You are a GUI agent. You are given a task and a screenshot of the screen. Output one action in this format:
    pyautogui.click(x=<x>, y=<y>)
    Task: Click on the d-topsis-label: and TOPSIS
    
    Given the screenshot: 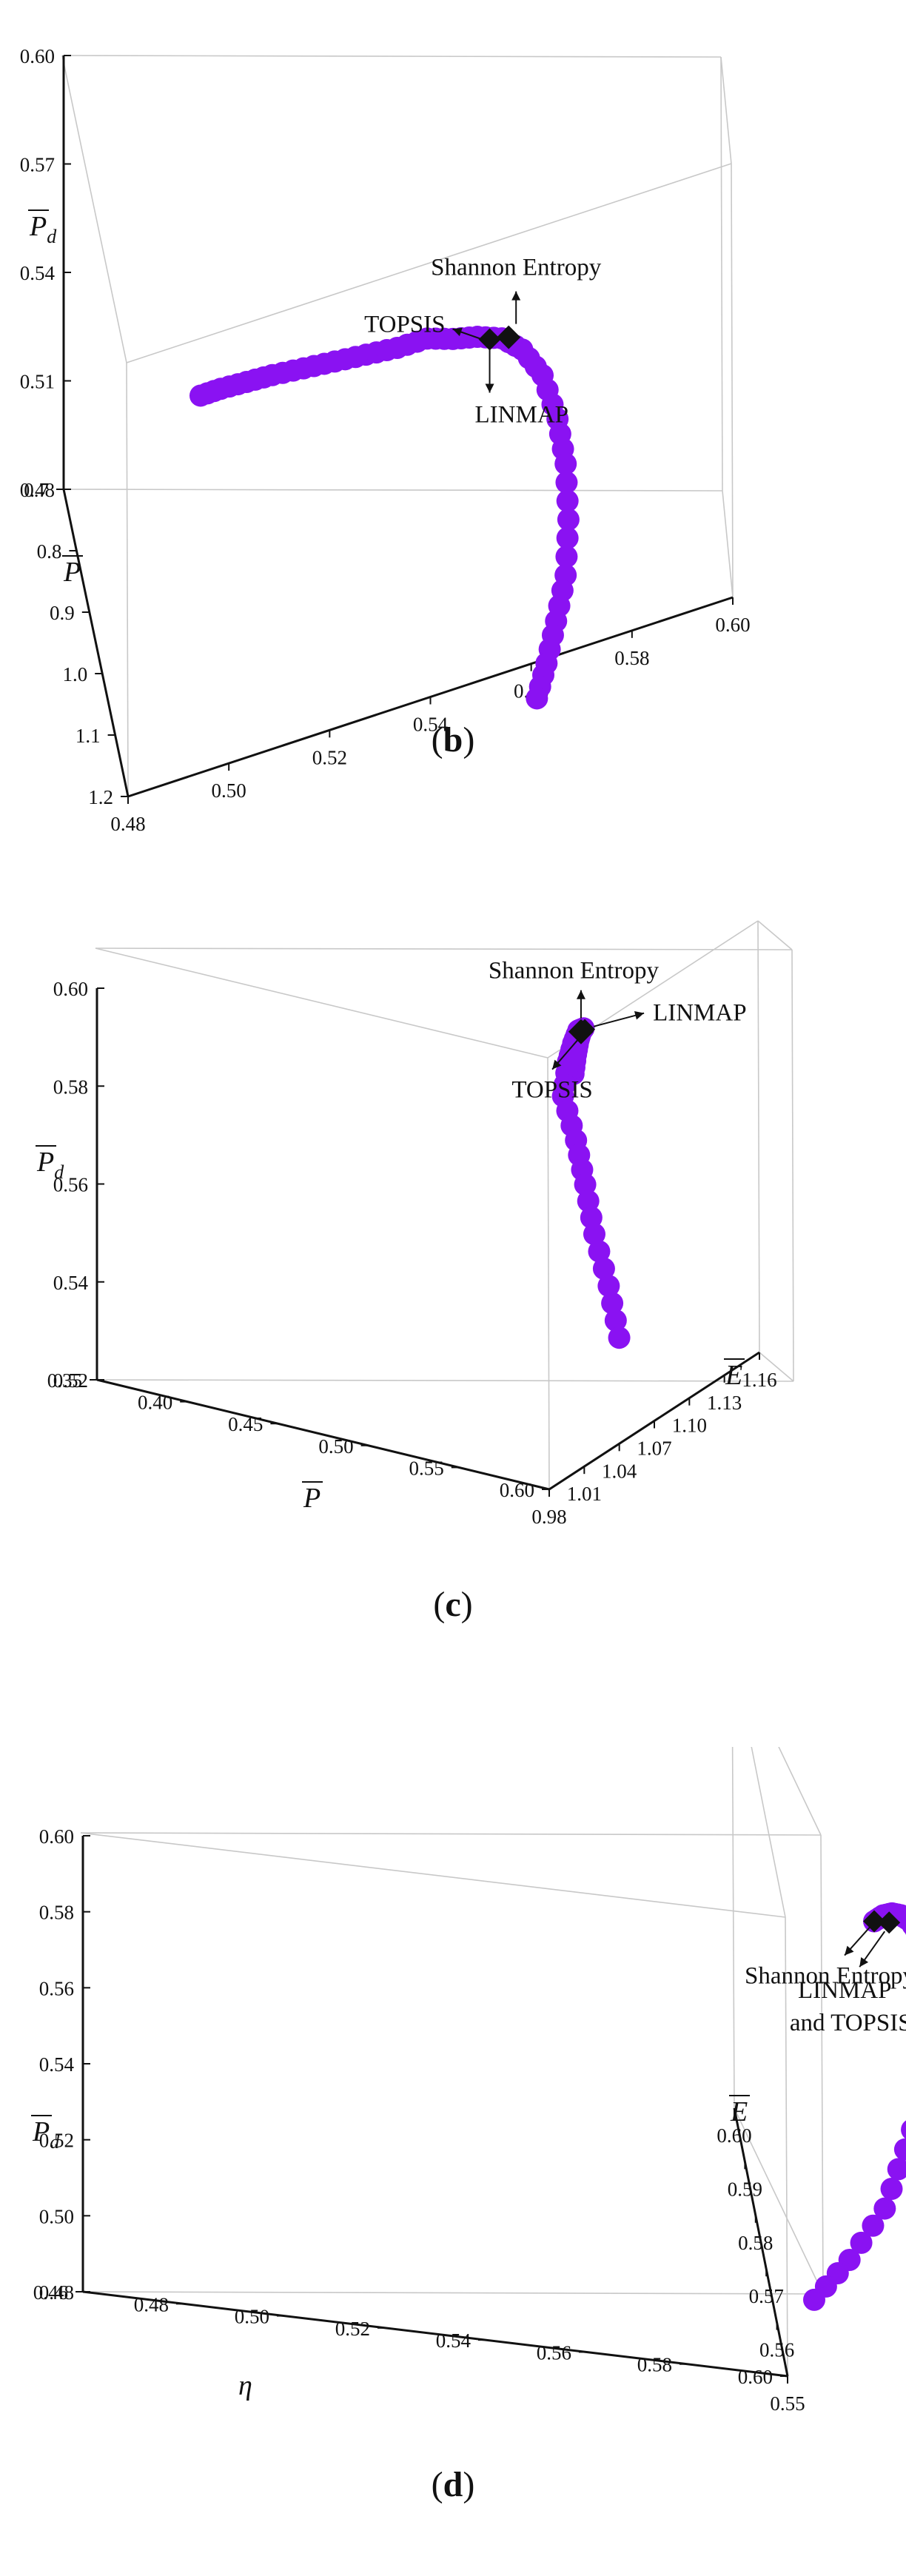 What is the action you would take?
    pyautogui.click(x=848, y=2023)
    